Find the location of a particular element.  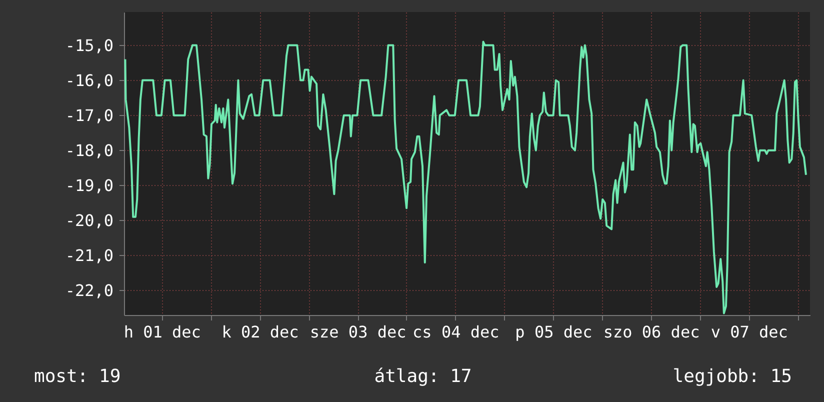

x-tick-label: p 05 dec is located at coordinates (553, 332).